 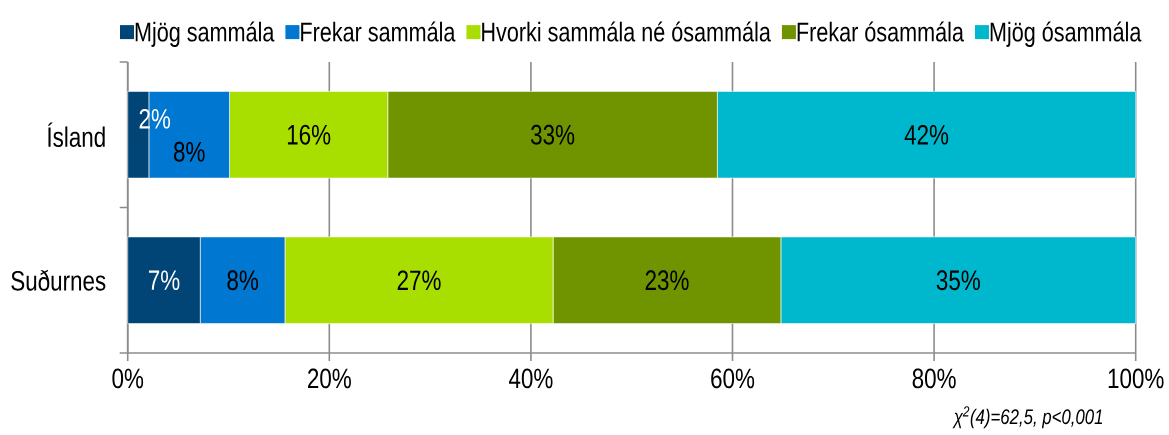 What do you see at coordinates (934, 378) in the screenshot?
I see `x-tick-label: 80%` at bounding box center [934, 378].